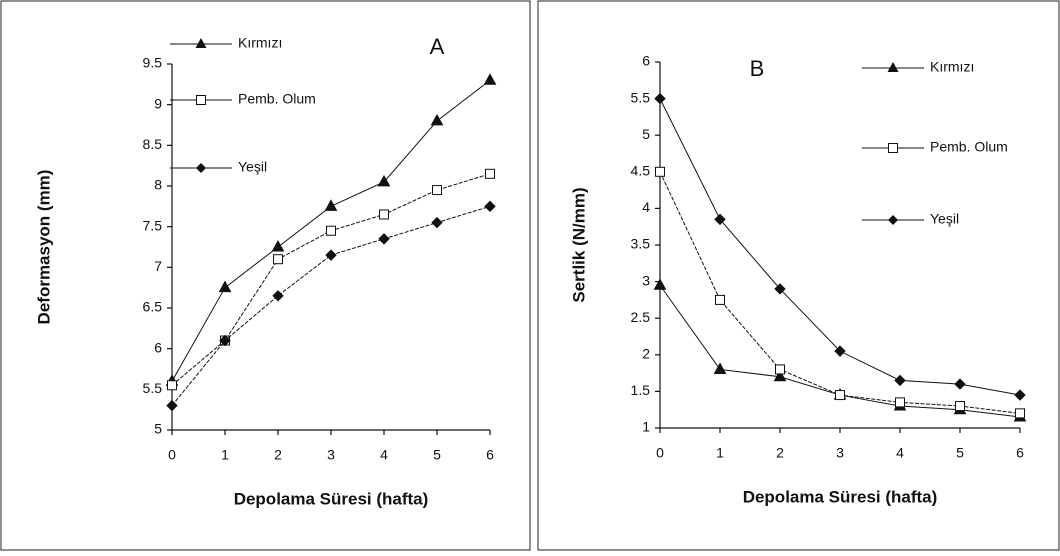 This screenshot has height=556, width=1060. Describe the element at coordinates (43, 247) in the screenshot. I see `y-axis-label: Deformasyon (mm)` at that location.